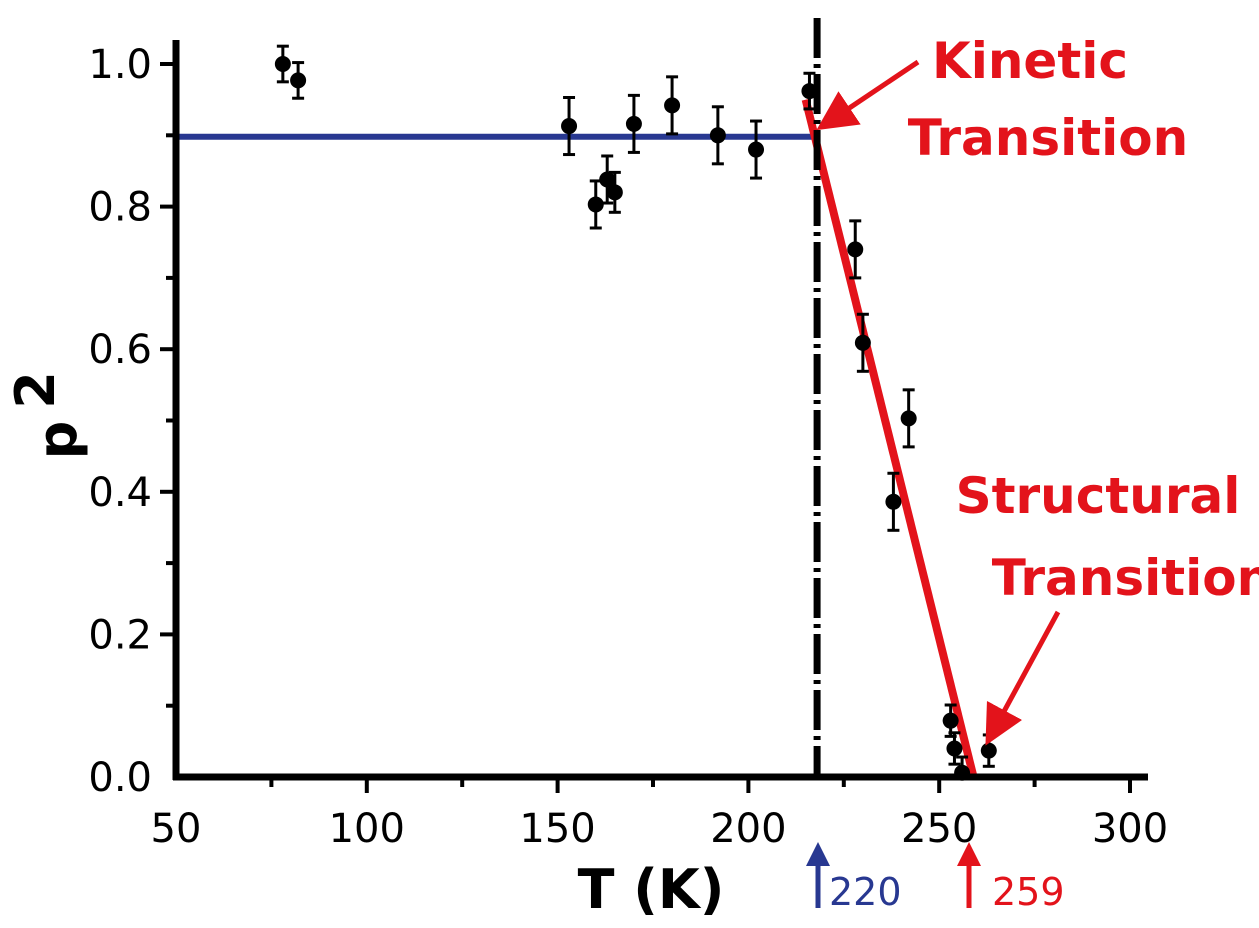 The width and height of the screenshot is (1259, 928). Describe the element at coordinates (35, 390) in the screenshot. I see `y-axis-title-superscript: 2` at that location.